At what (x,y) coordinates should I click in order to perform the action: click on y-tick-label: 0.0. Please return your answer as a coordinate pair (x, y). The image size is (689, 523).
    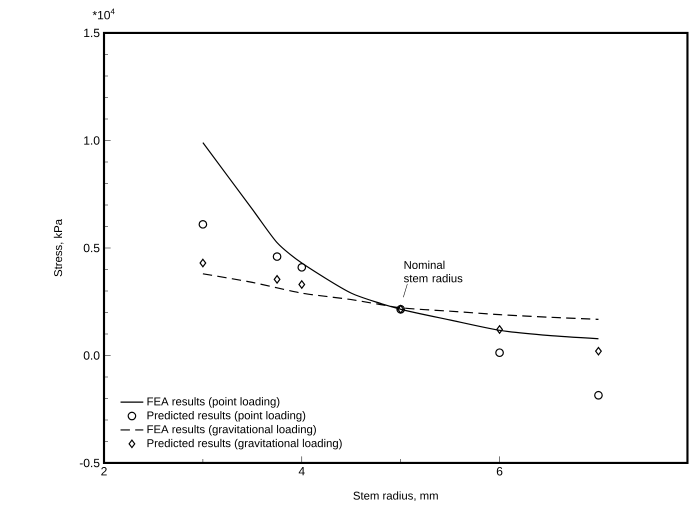
    Looking at the image, I should click on (92, 355).